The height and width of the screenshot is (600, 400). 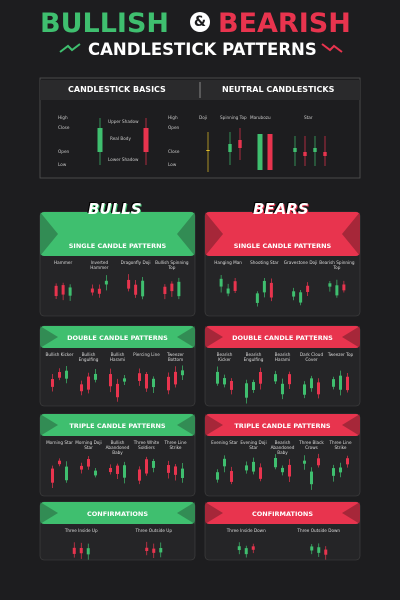 I want to click on section-title: SINGLE CANDLE PATTERNS, so click(x=117, y=246).